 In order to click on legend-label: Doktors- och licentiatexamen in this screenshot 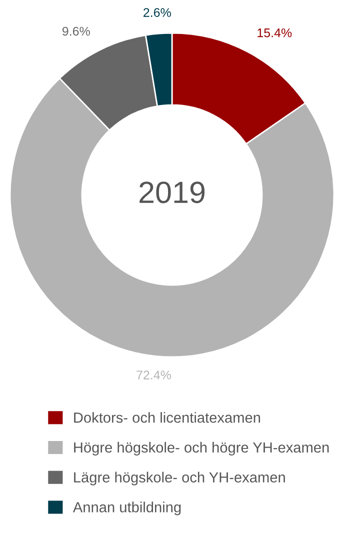, I will do `click(167, 417)`.